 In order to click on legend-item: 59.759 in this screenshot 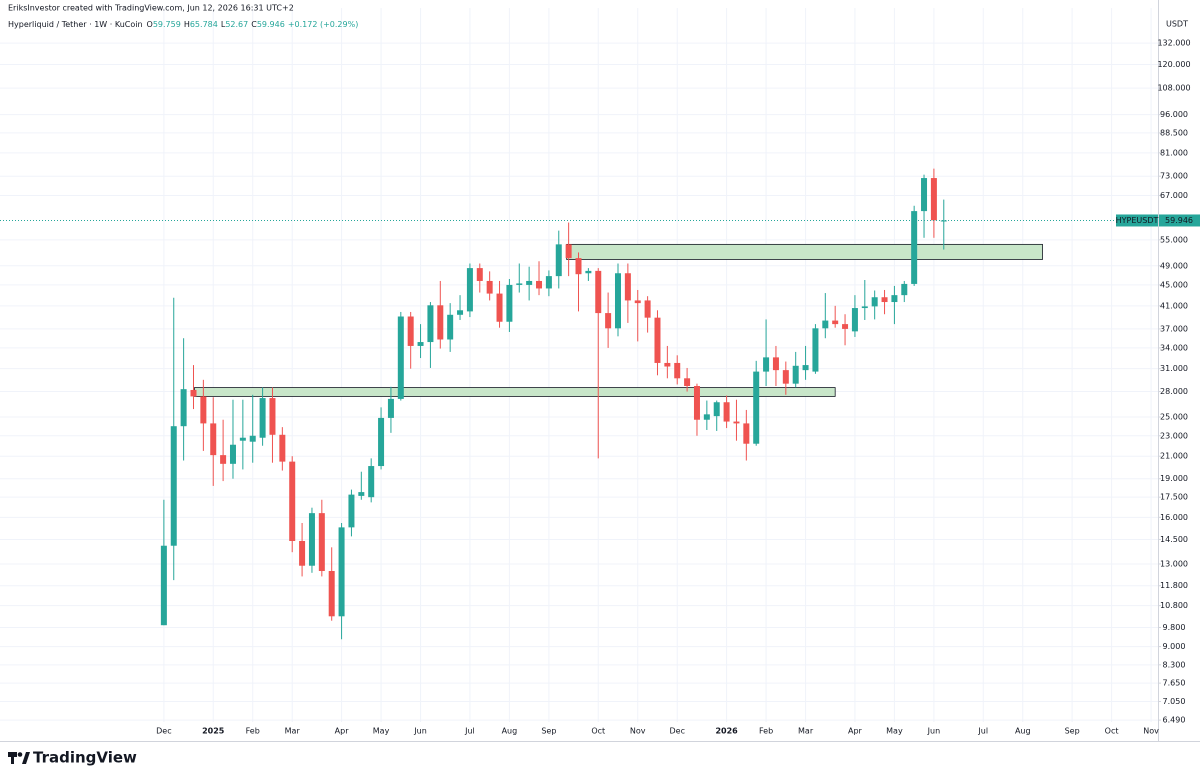, I will do `click(167, 24)`.